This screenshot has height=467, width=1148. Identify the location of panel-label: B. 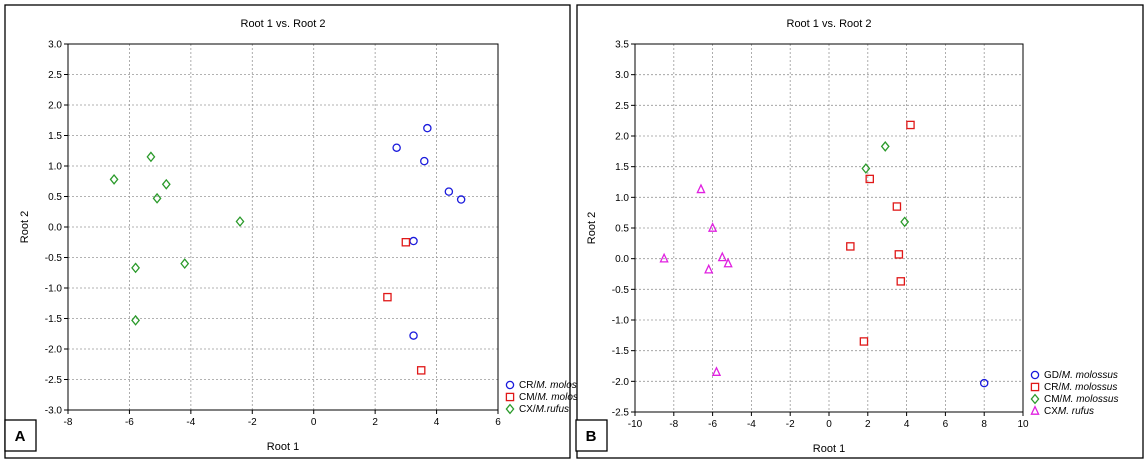
(591, 436).